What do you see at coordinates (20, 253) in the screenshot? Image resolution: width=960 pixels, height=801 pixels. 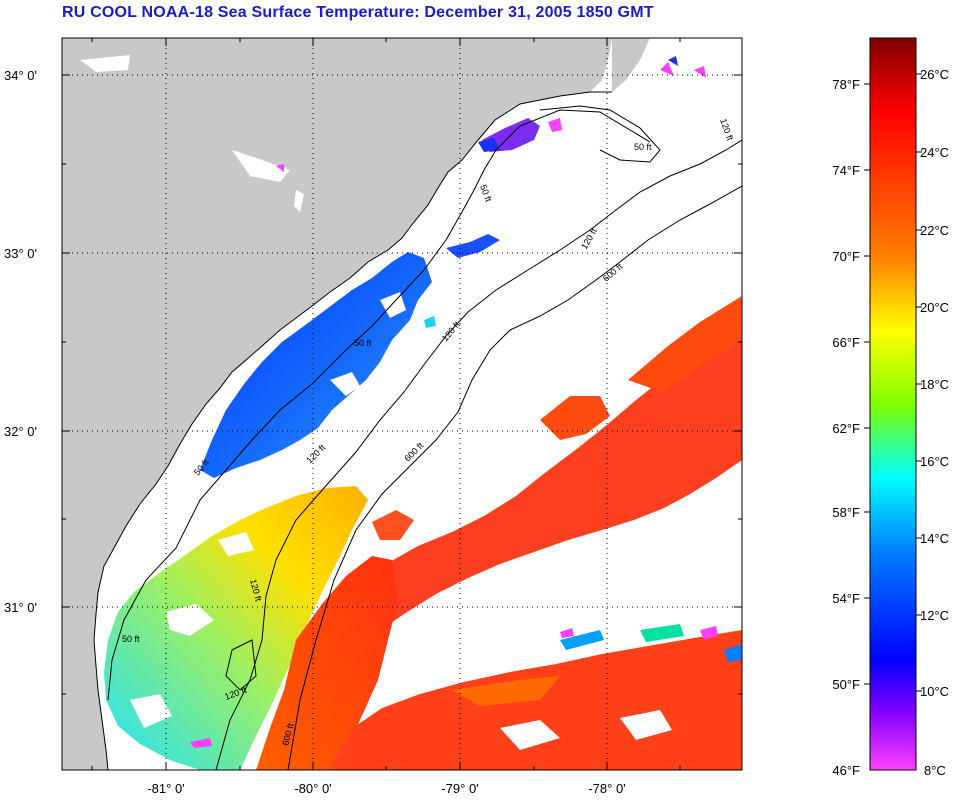 I see `lat-label-33: 33° 0'` at bounding box center [20, 253].